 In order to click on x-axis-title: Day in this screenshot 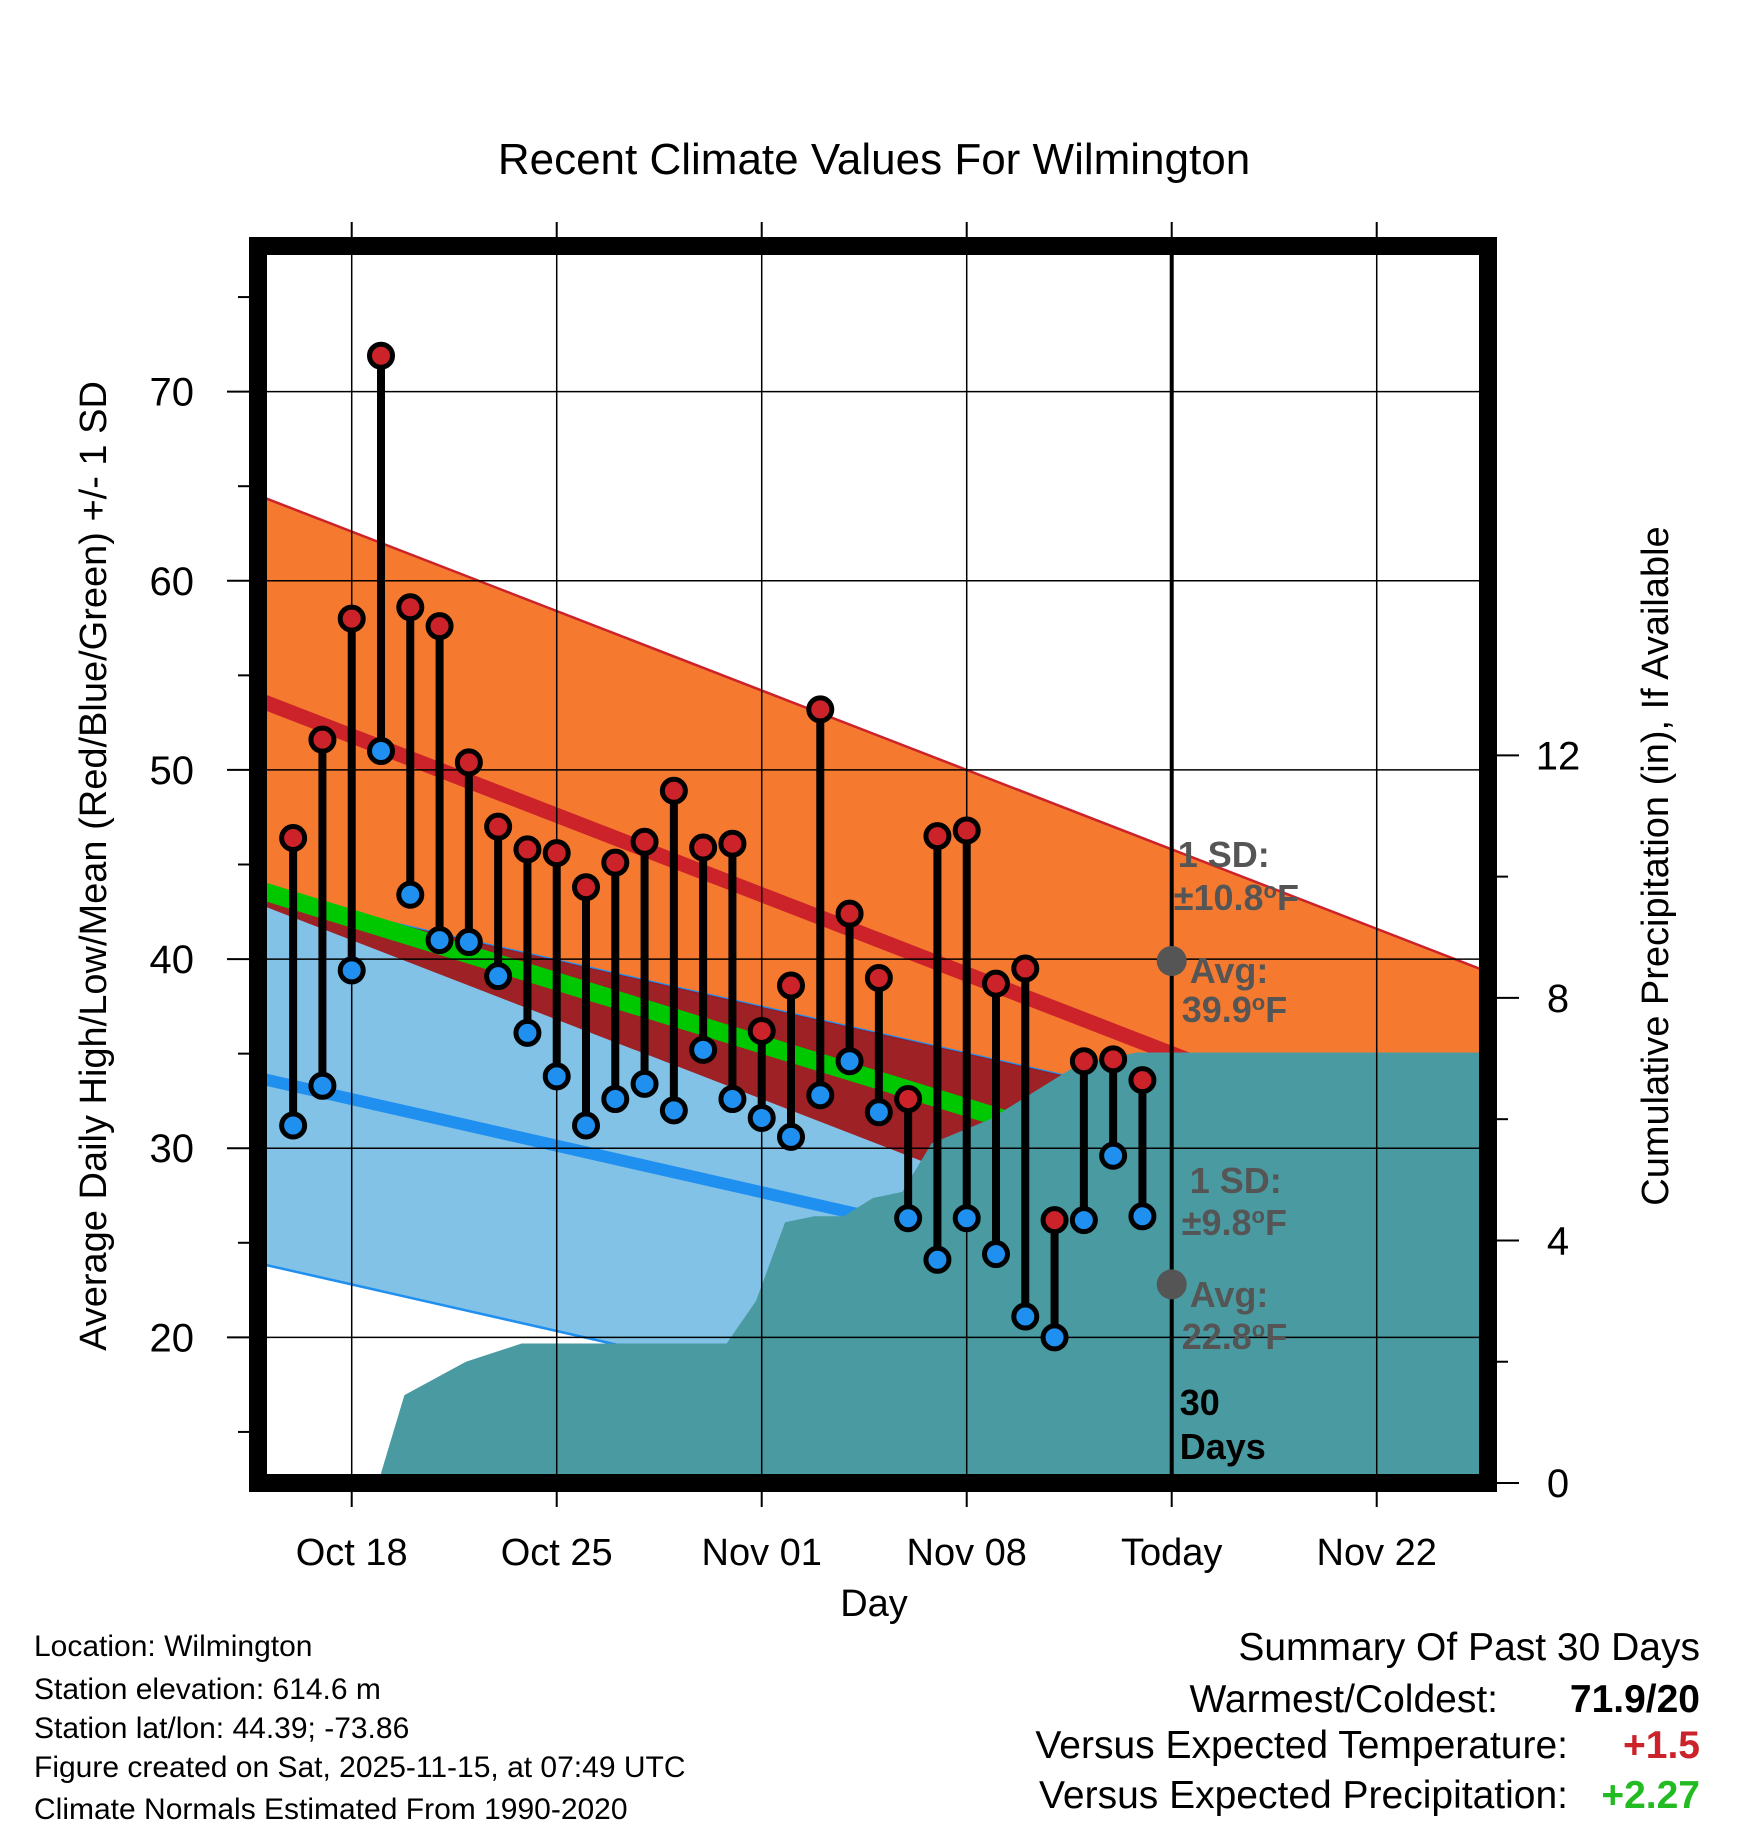, I will do `click(874, 1604)`.